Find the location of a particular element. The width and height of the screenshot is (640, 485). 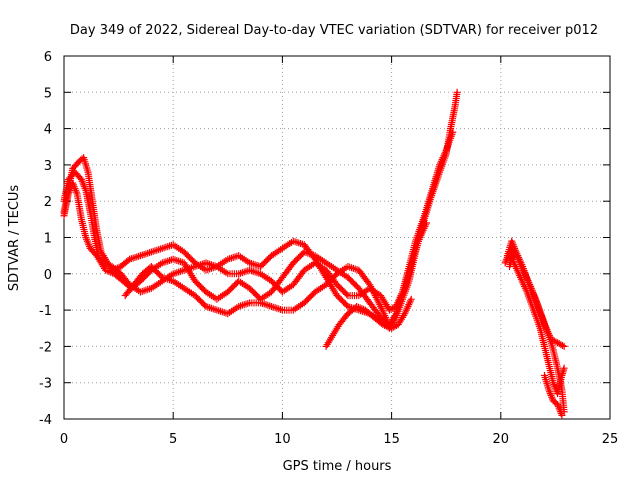

y-tick-label: 1 is located at coordinates (48, 239).